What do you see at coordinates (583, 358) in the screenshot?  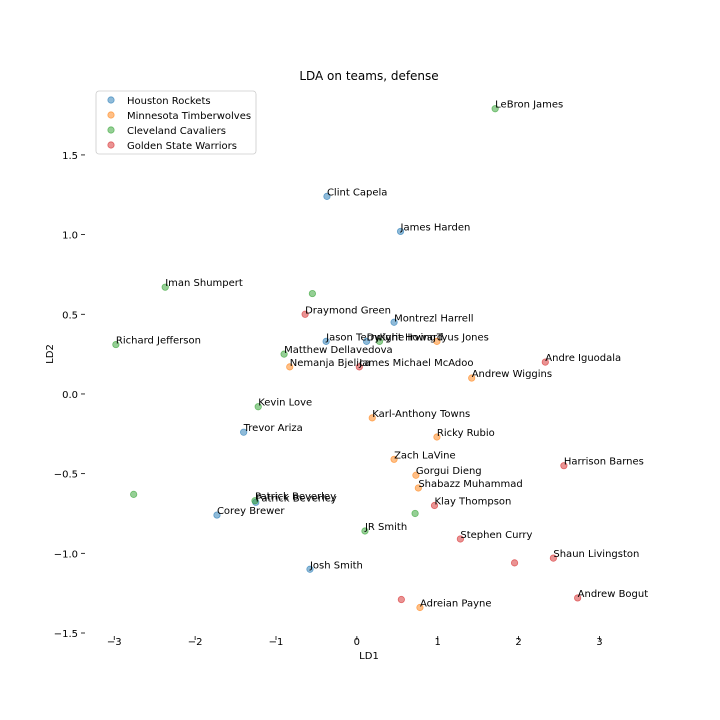 I see `point-label: Andre Iguodala` at bounding box center [583, 358].